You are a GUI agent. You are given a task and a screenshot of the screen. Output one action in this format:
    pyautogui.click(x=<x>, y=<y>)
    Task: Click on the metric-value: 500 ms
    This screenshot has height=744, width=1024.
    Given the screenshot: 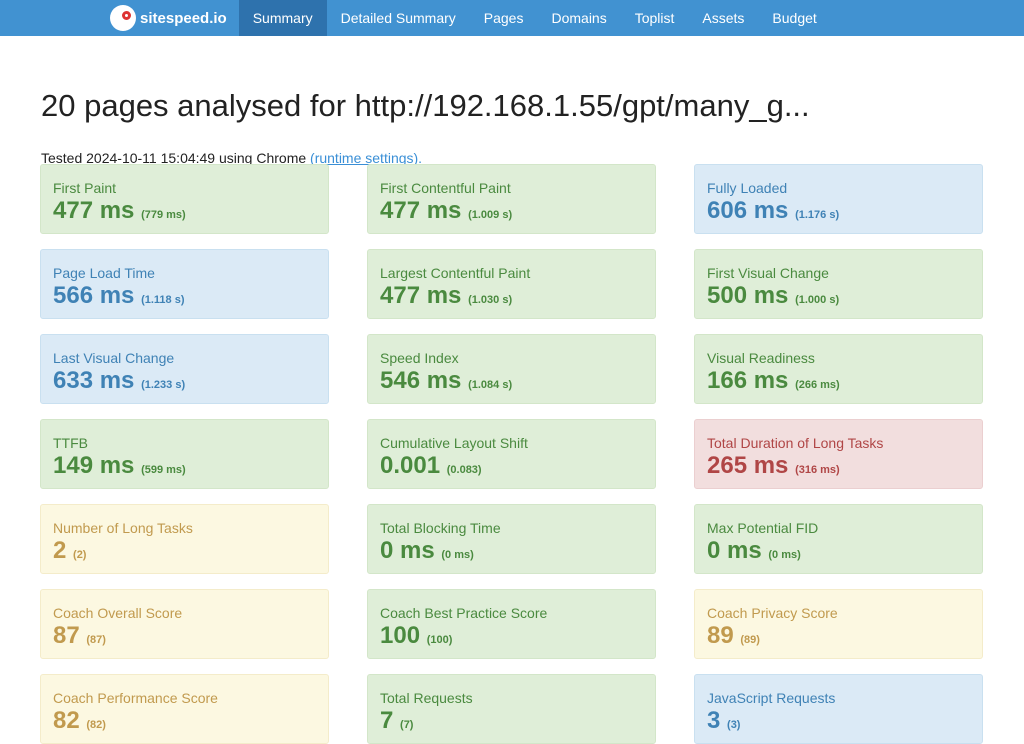 What is the action you would take?
    pyautogui.click(x=748, y=295)
    